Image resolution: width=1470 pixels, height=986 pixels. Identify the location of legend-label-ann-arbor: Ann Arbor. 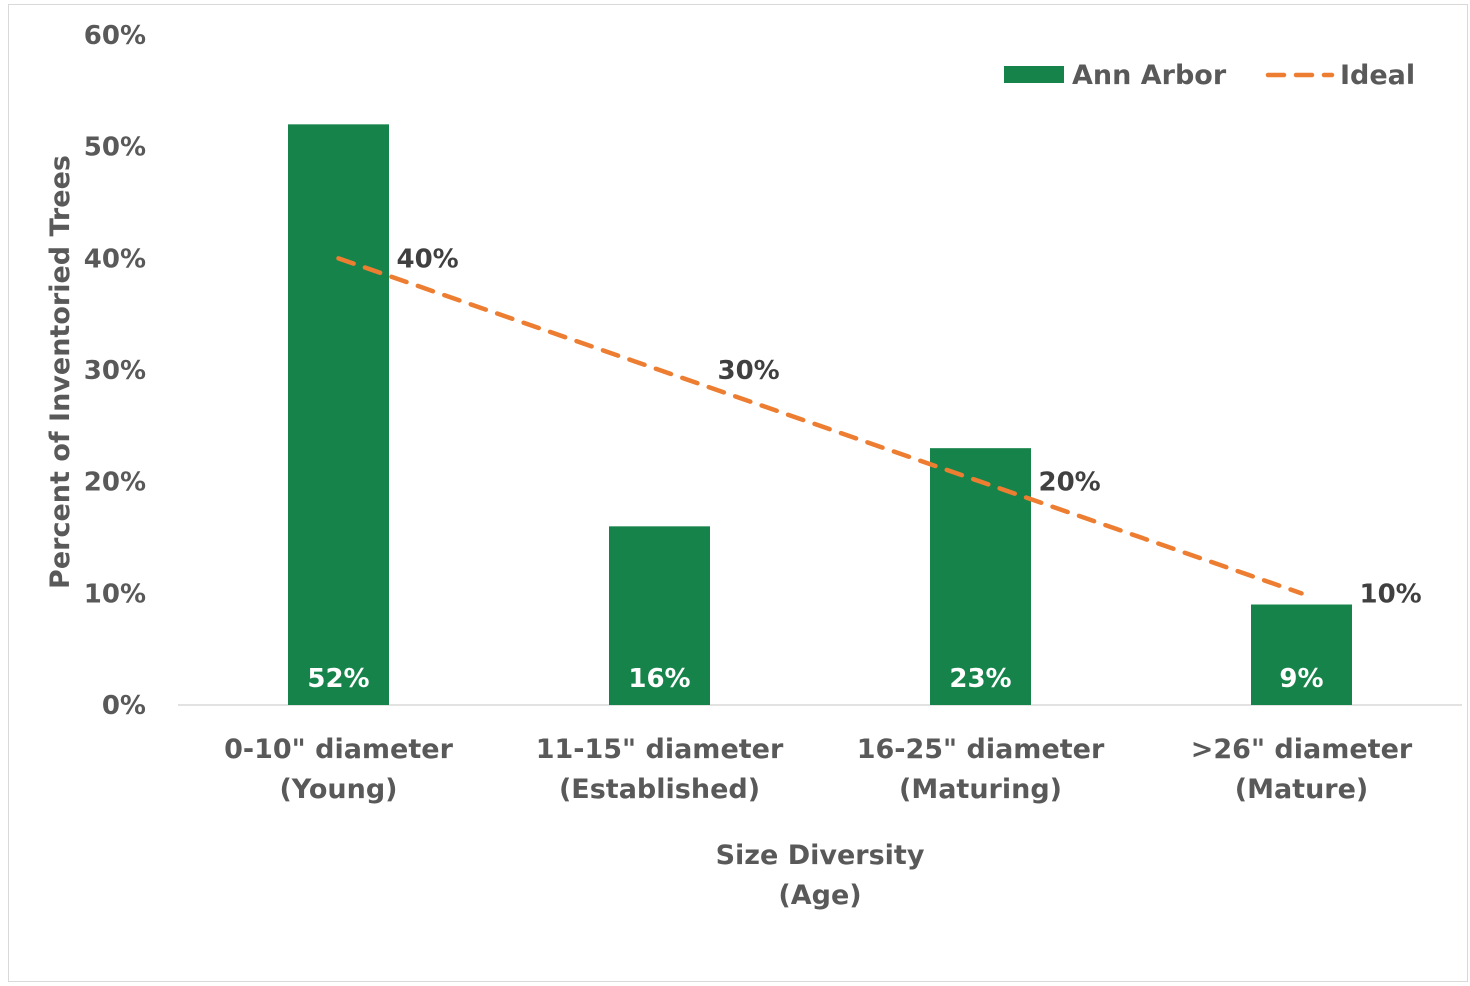
(1149, 75).